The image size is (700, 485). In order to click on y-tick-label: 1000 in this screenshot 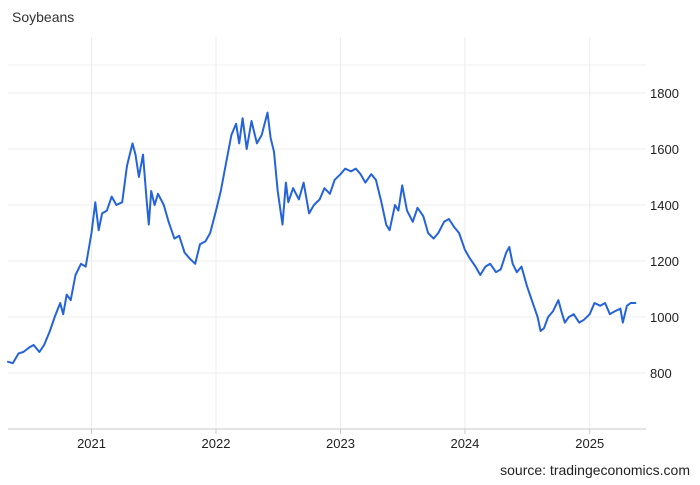, I will do `click(664, 317)`.